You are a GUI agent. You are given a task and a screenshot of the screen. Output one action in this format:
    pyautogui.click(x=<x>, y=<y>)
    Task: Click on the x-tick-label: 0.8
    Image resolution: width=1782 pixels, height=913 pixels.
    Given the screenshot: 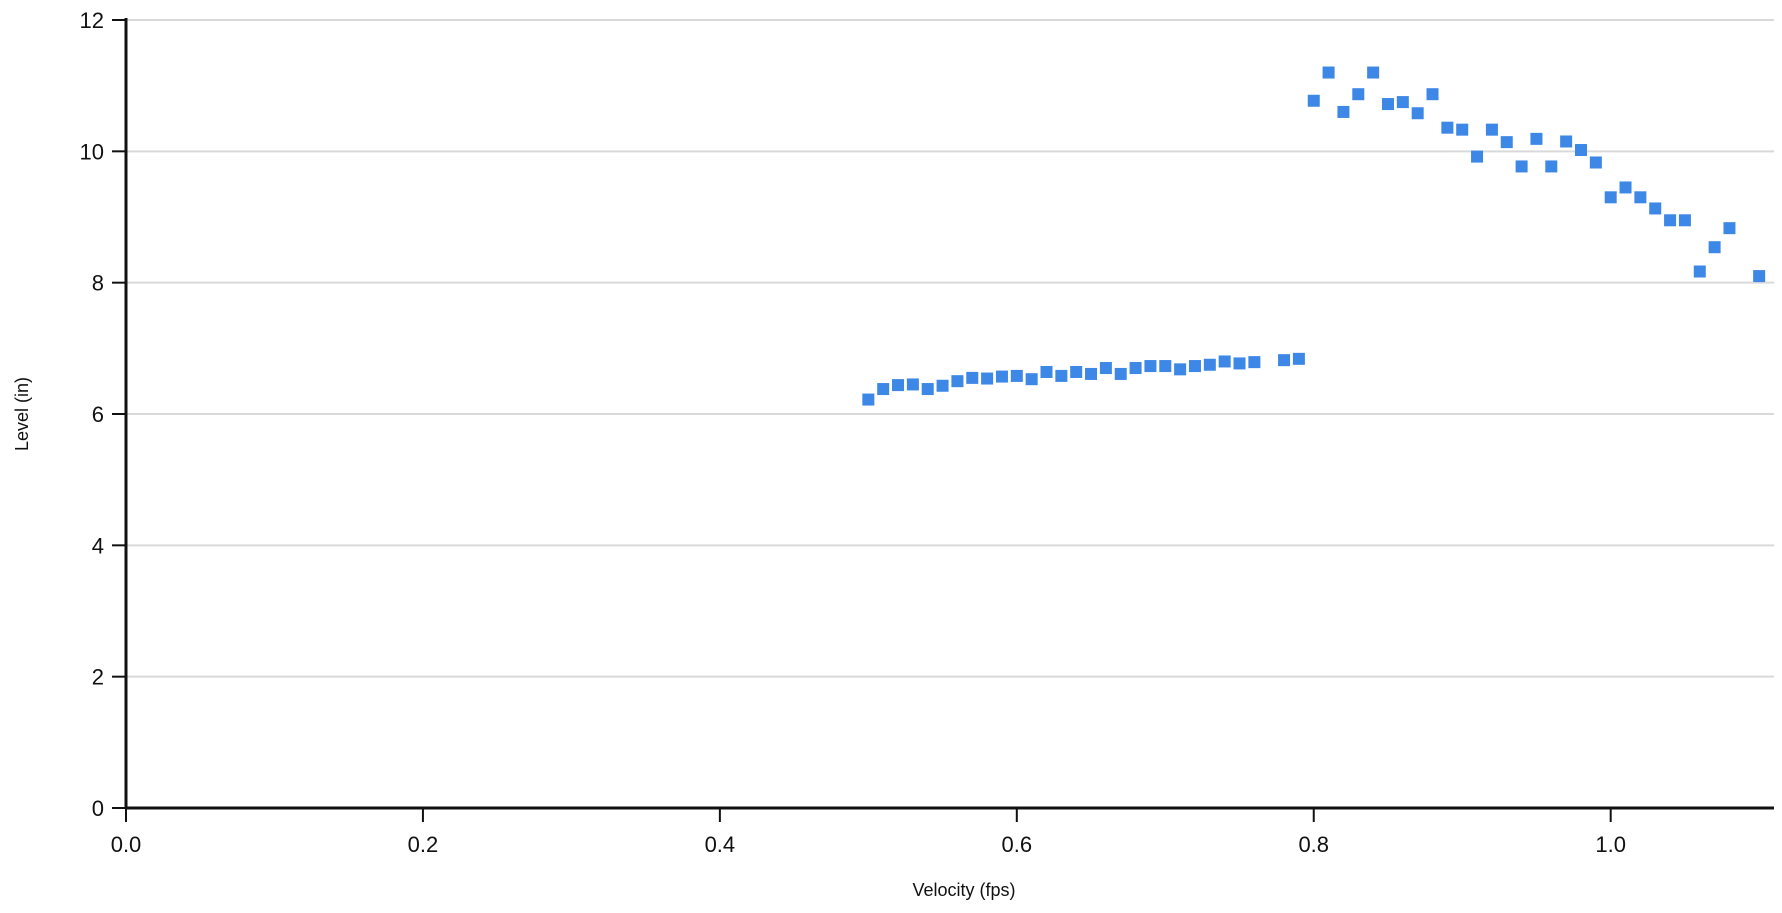 What is the action you would take?
    pyautogui.click(x=1313, y=844)
    